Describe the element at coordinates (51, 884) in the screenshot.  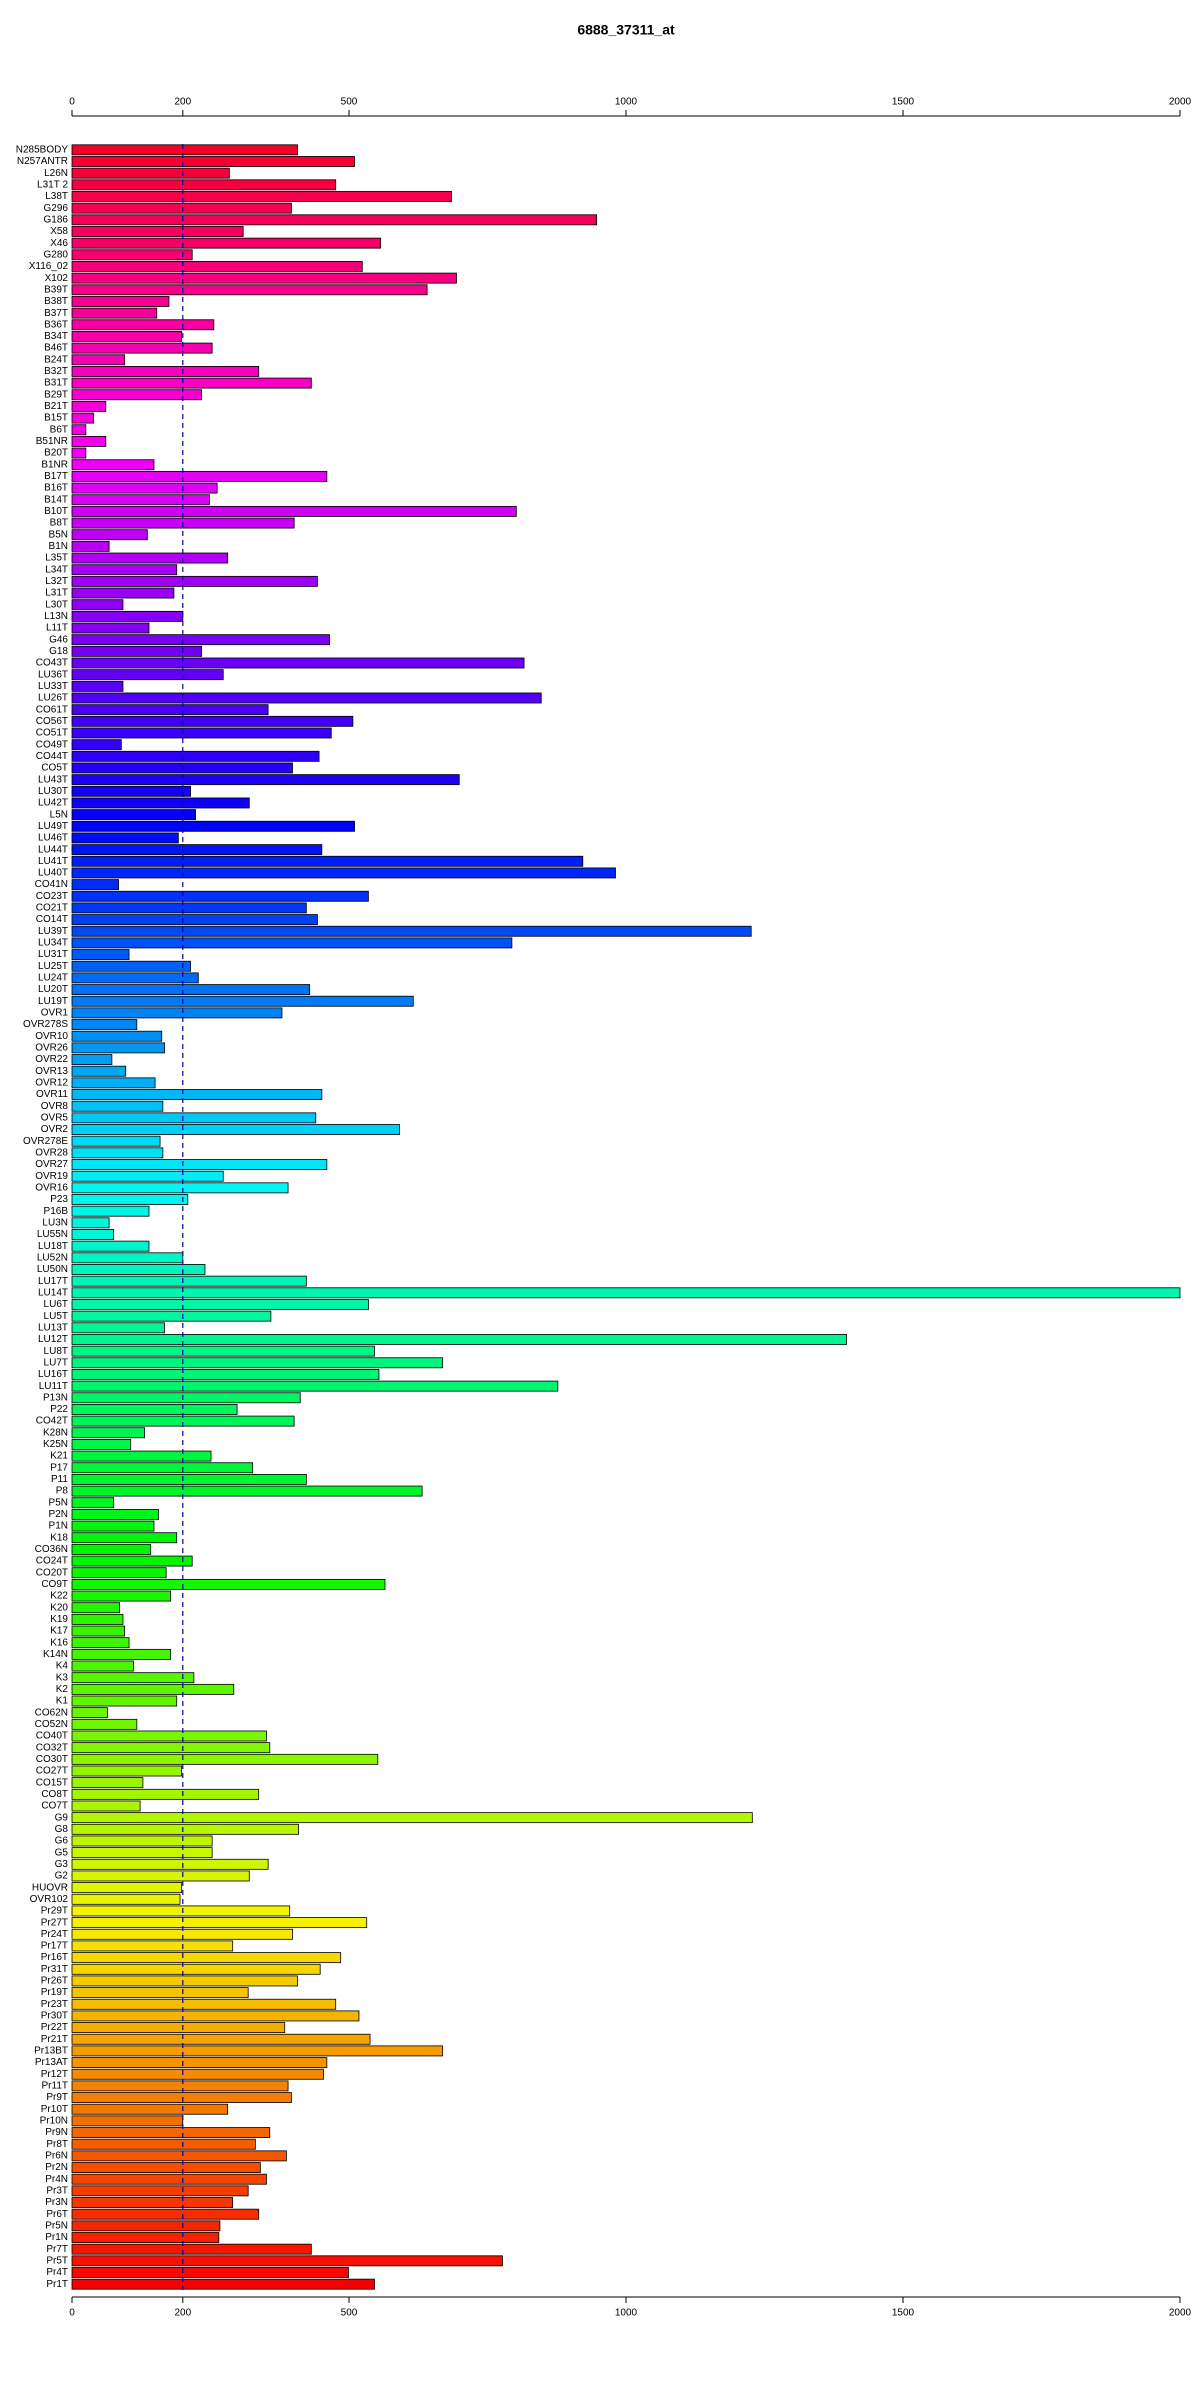
I see `y-tick-label: CO41N` at that location.